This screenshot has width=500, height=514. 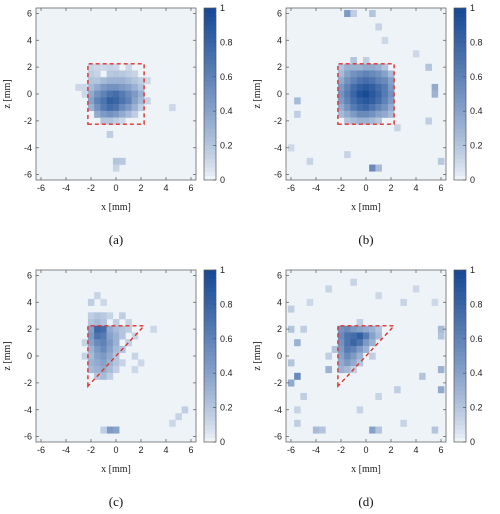 What do you see at coordinates (257, 355) in the screenshot?
I see `y-axis-label: z [mm]` at bounding box center [257, 355].